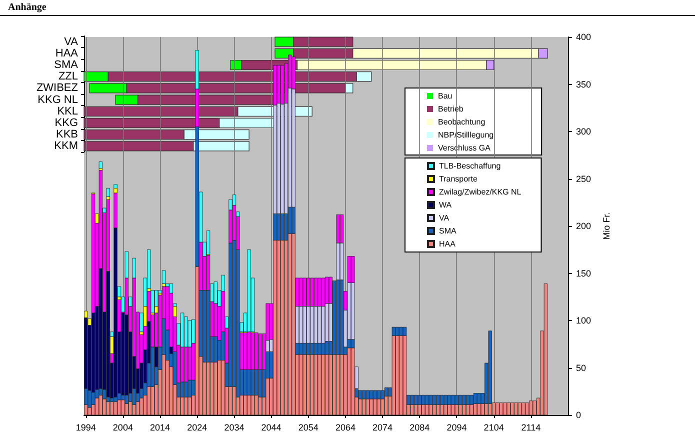 Image resolution: width=695 pixels, height=434 pixels. Describe the element at coordinates (122, 427) in the screenshot. I see `x-tick-label: 2004` at that location.